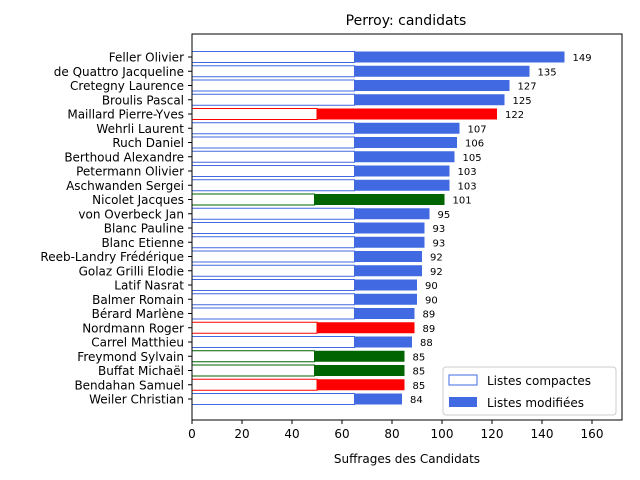  I want to click on y-tick-label: Bendahan Samuel, so click(129, 385).